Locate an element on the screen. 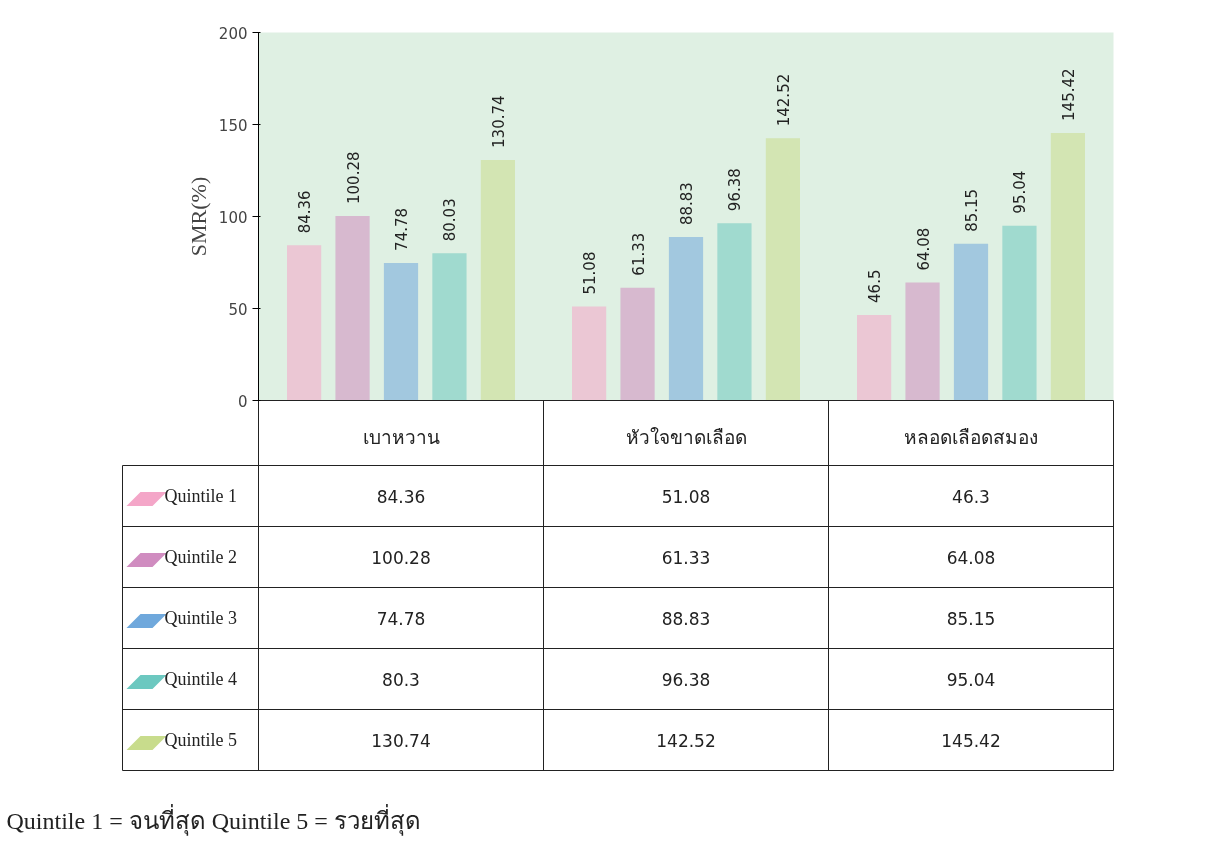 This screenshot has width=1211, height=851. text: 96.38 is located at coordinates (686, 679).